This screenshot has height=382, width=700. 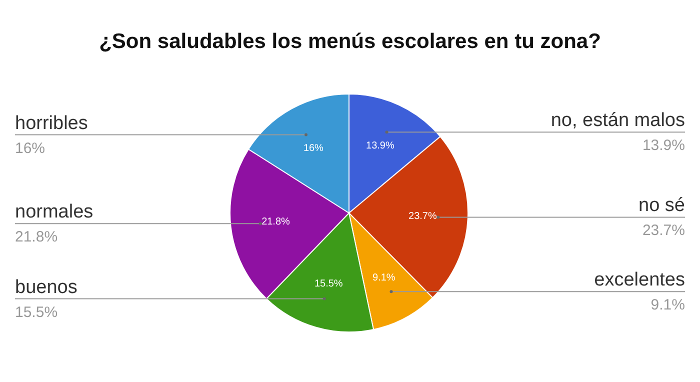 I want to click on text: 23.7%, so click(x=663, y=231).